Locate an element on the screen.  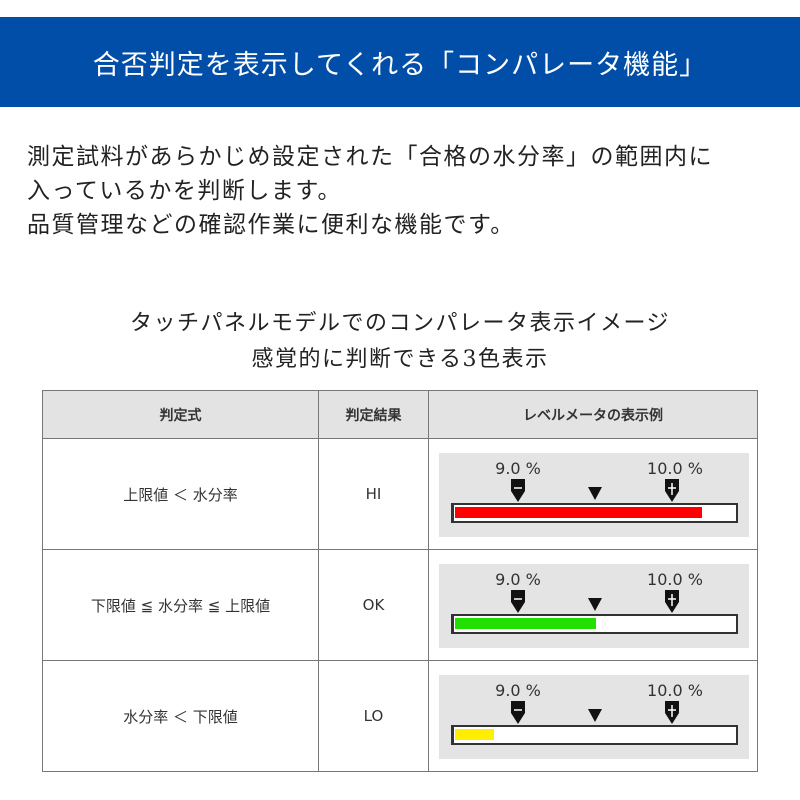
table-header: 判定式 判定結果 レベルメータの表示例 is located at coordinates (400, 414).